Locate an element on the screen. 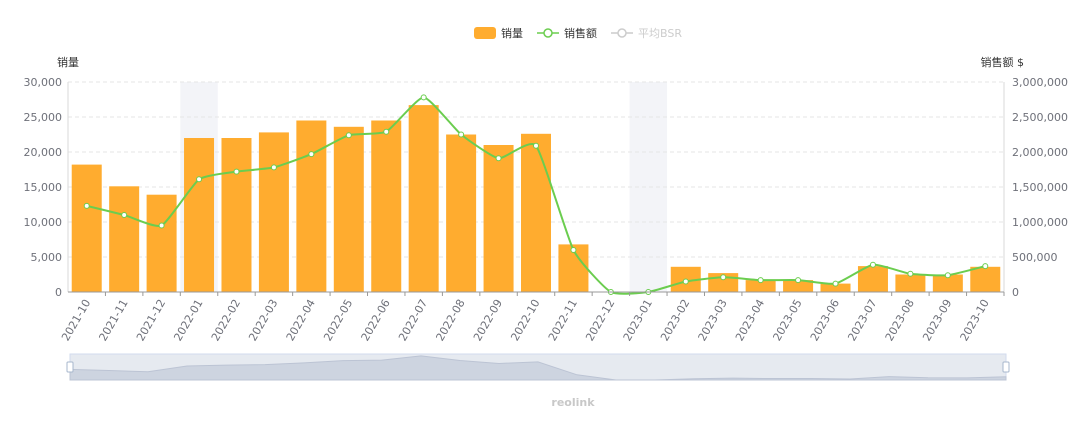  x-tick-label: 2021-11 is located at coordinates (114, 320).